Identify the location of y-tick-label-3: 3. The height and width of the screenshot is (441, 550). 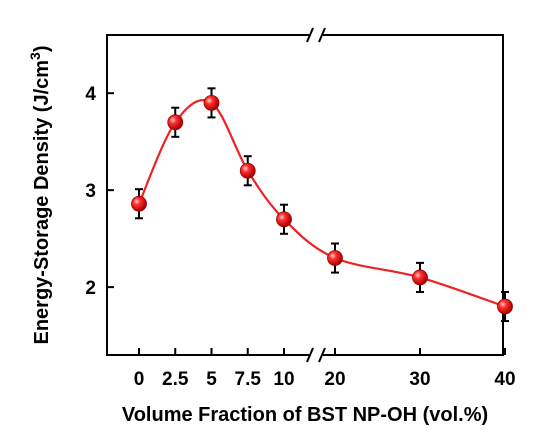
(90, 191).